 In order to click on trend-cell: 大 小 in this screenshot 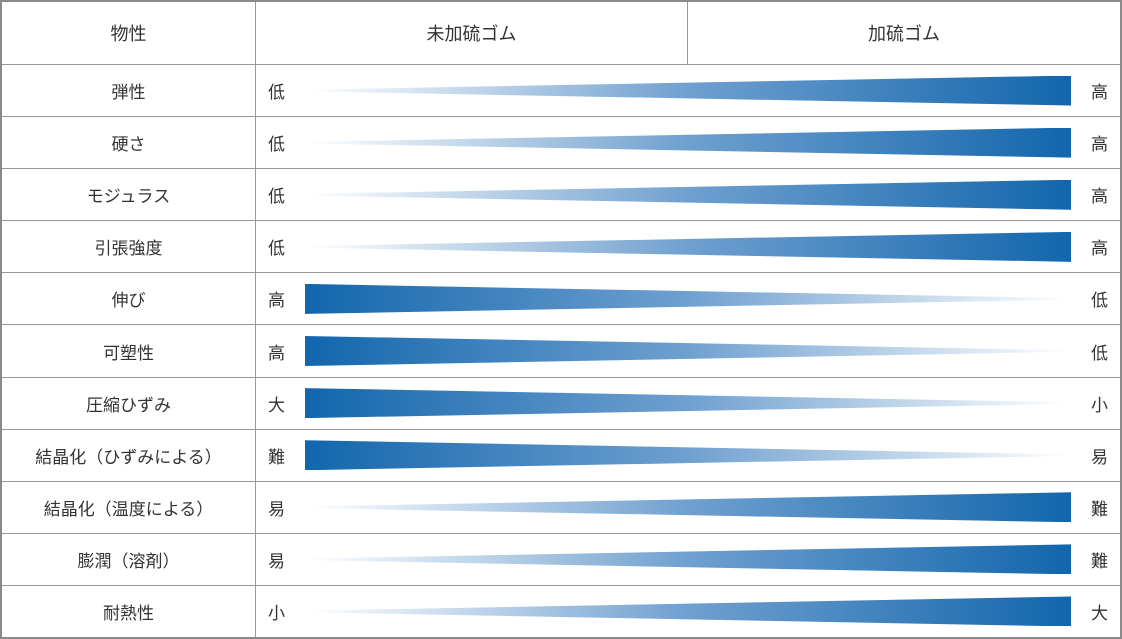, I will do `click(688, 403)`.